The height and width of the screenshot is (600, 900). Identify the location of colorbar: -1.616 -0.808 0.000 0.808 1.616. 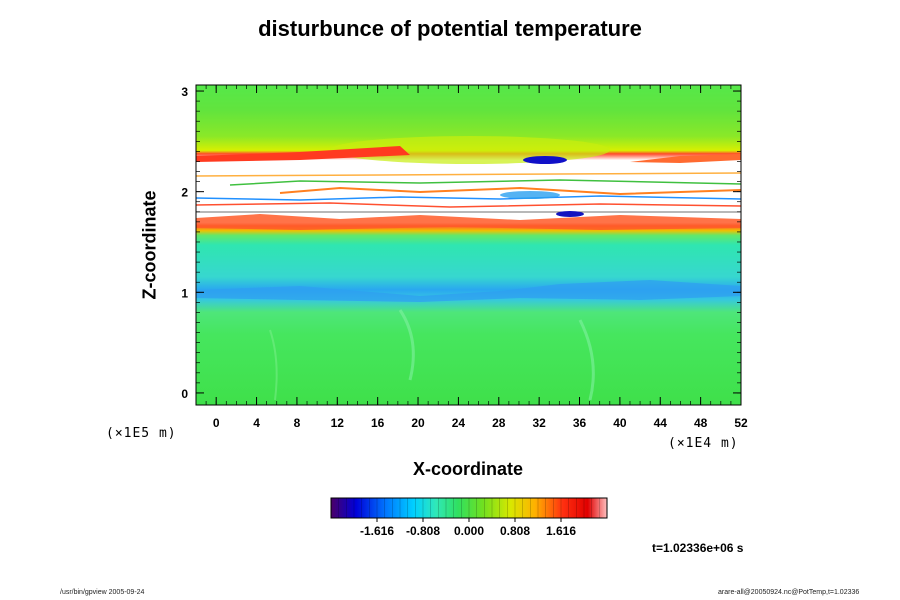
(469, 517).